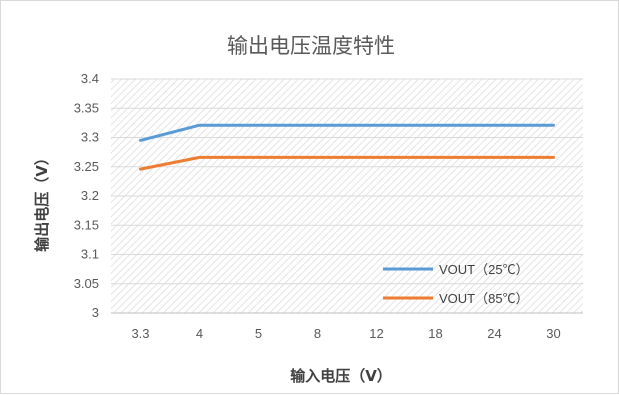 This screenshot has height=395, width=619. What do you see at coordinates (553, 333) in the screenshot?
I see `x-tick-label: 30` at bounding box center [553, 333].